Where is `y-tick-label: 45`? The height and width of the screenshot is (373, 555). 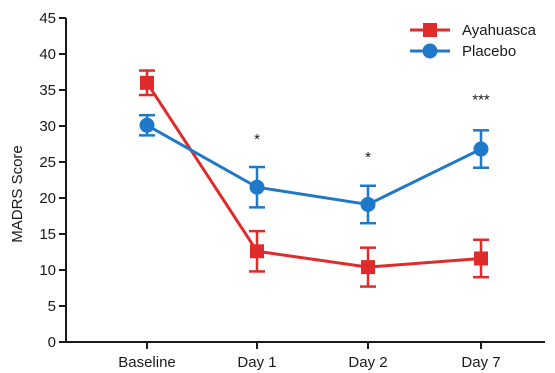 y-tick-label: 45 is located at coordinates (47, 18).